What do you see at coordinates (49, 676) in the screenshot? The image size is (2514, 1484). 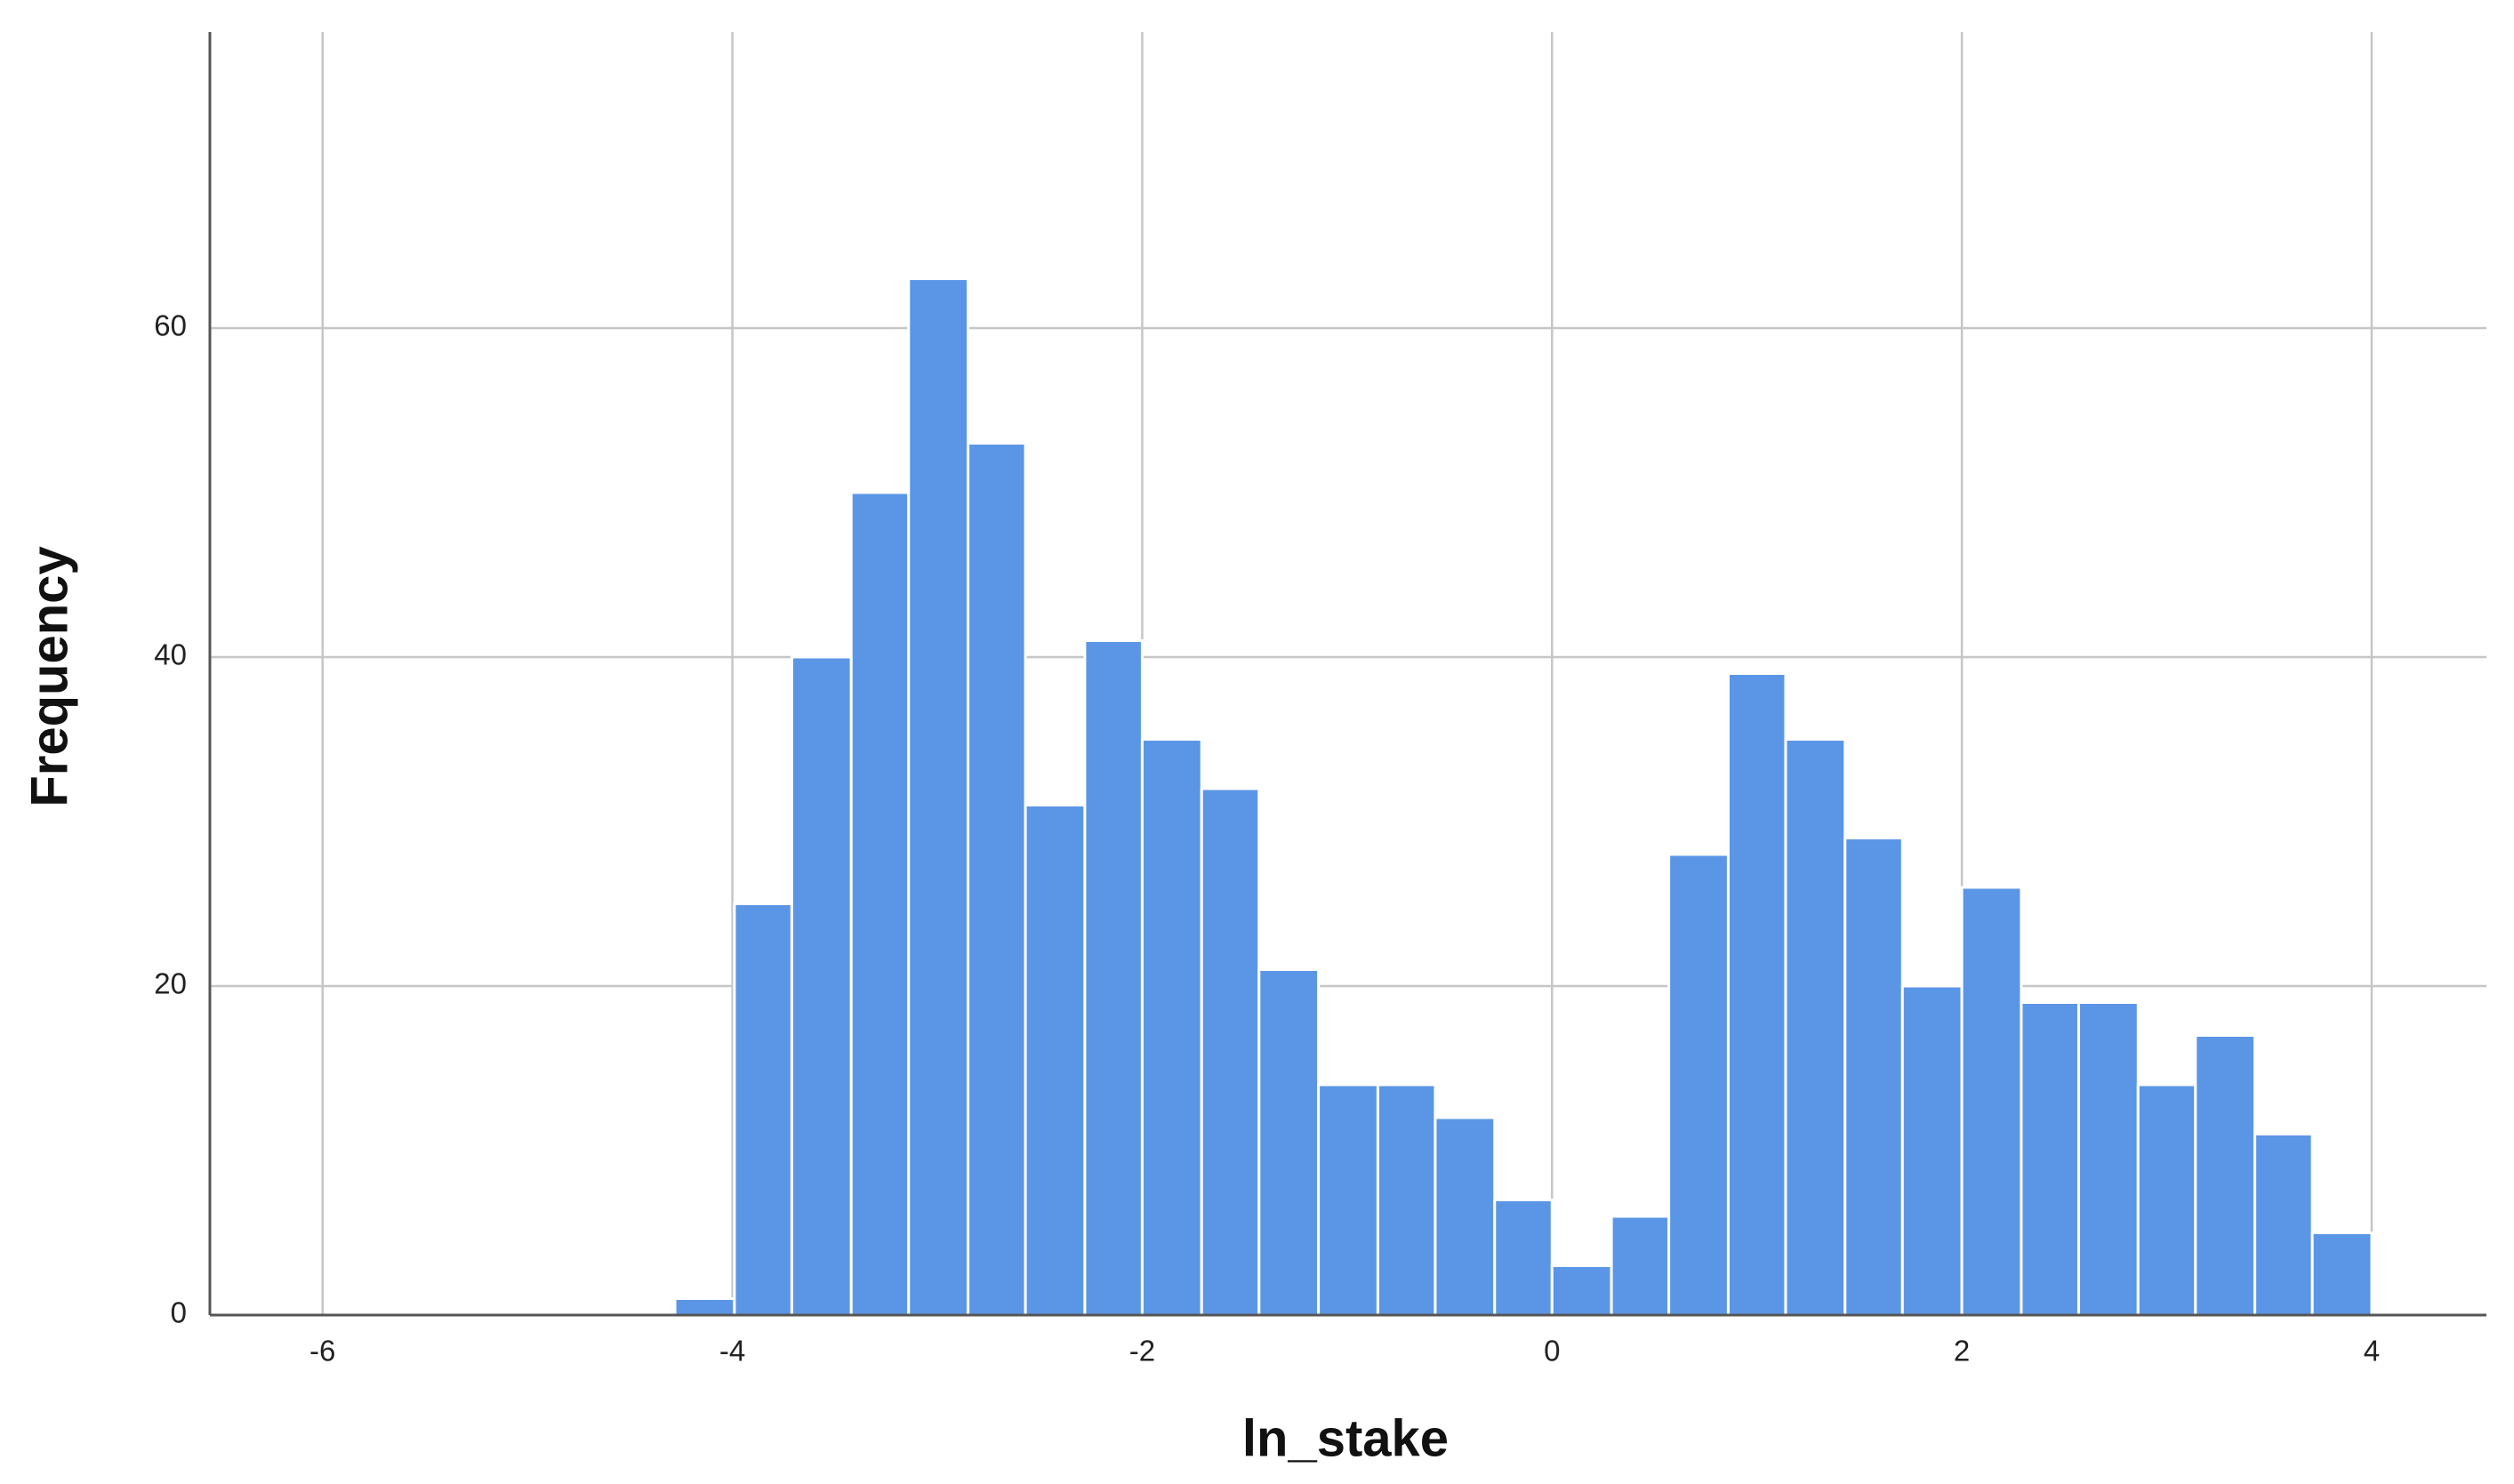 I see `y-axis-title: Frequency` at bounding box center [49, 676].